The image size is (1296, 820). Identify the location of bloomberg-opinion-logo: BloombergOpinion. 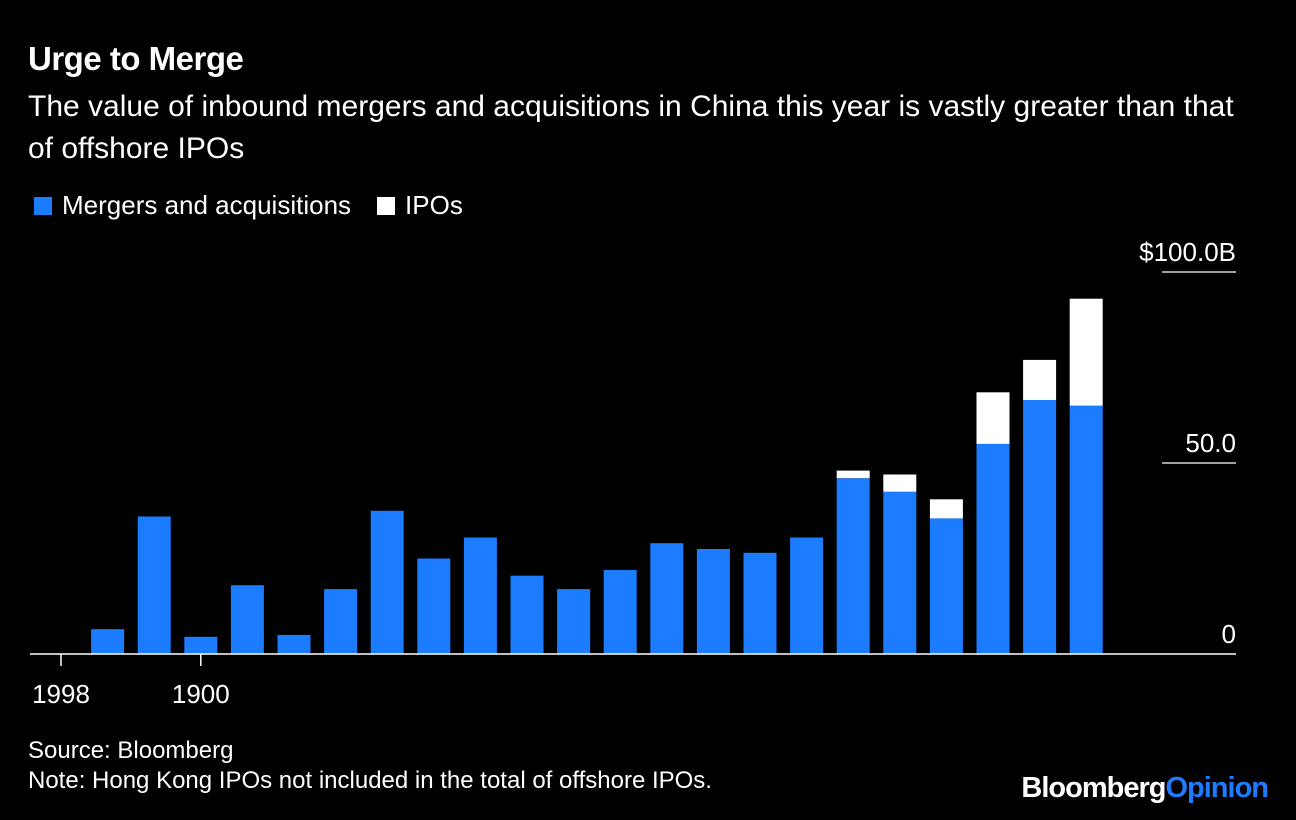
(1145, 788).